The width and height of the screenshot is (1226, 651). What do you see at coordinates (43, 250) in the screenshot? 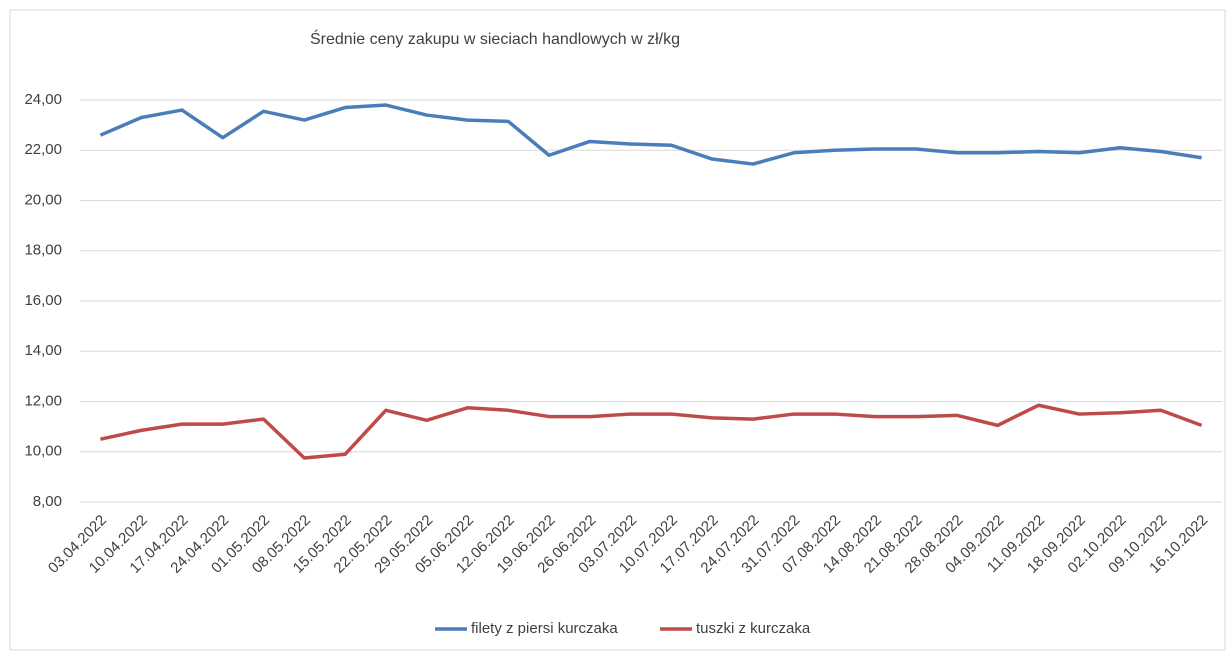
I see `y-tick-label: 18,00` at bounding box center [43, 250].